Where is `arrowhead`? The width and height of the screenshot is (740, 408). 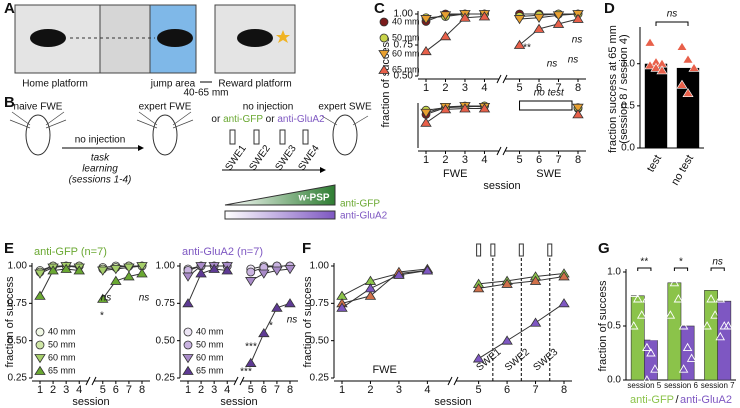 arrowhead is located at coordinates (141, 148).